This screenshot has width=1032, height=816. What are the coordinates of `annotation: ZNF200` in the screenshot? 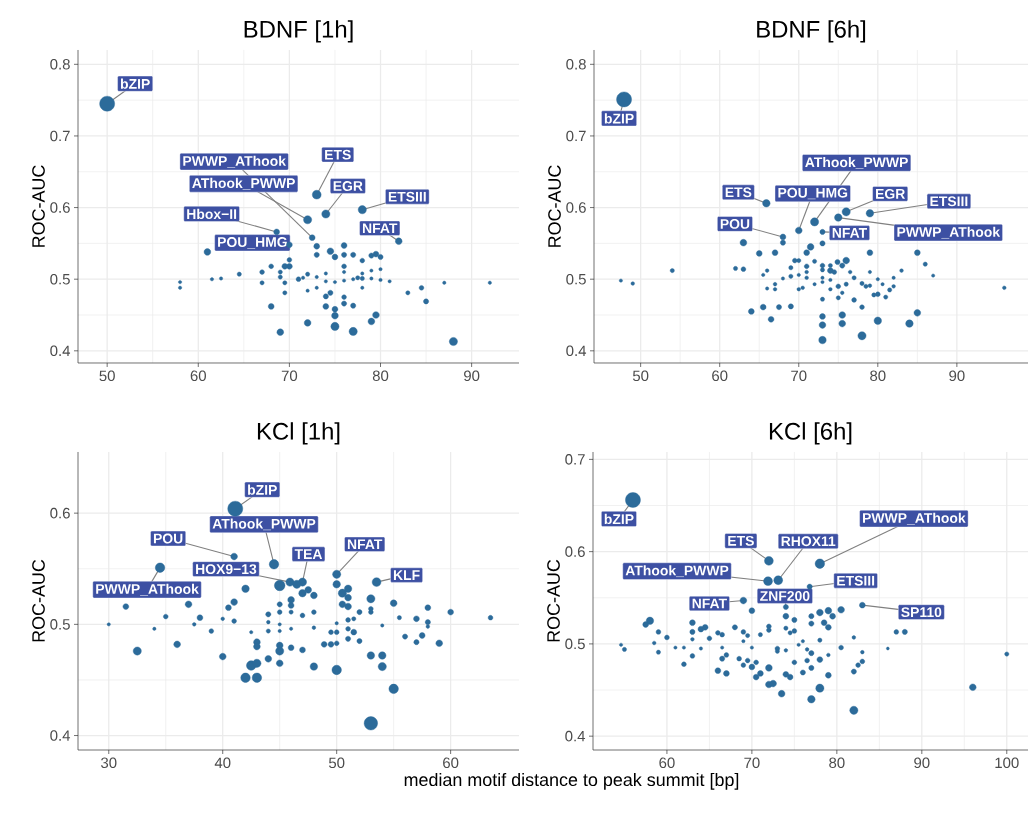 It's located at (785, 596).